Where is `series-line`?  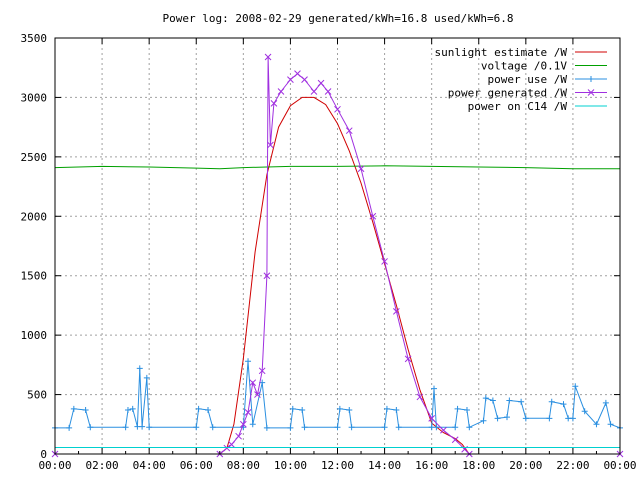
series-line is located at coordinates (337, 167).